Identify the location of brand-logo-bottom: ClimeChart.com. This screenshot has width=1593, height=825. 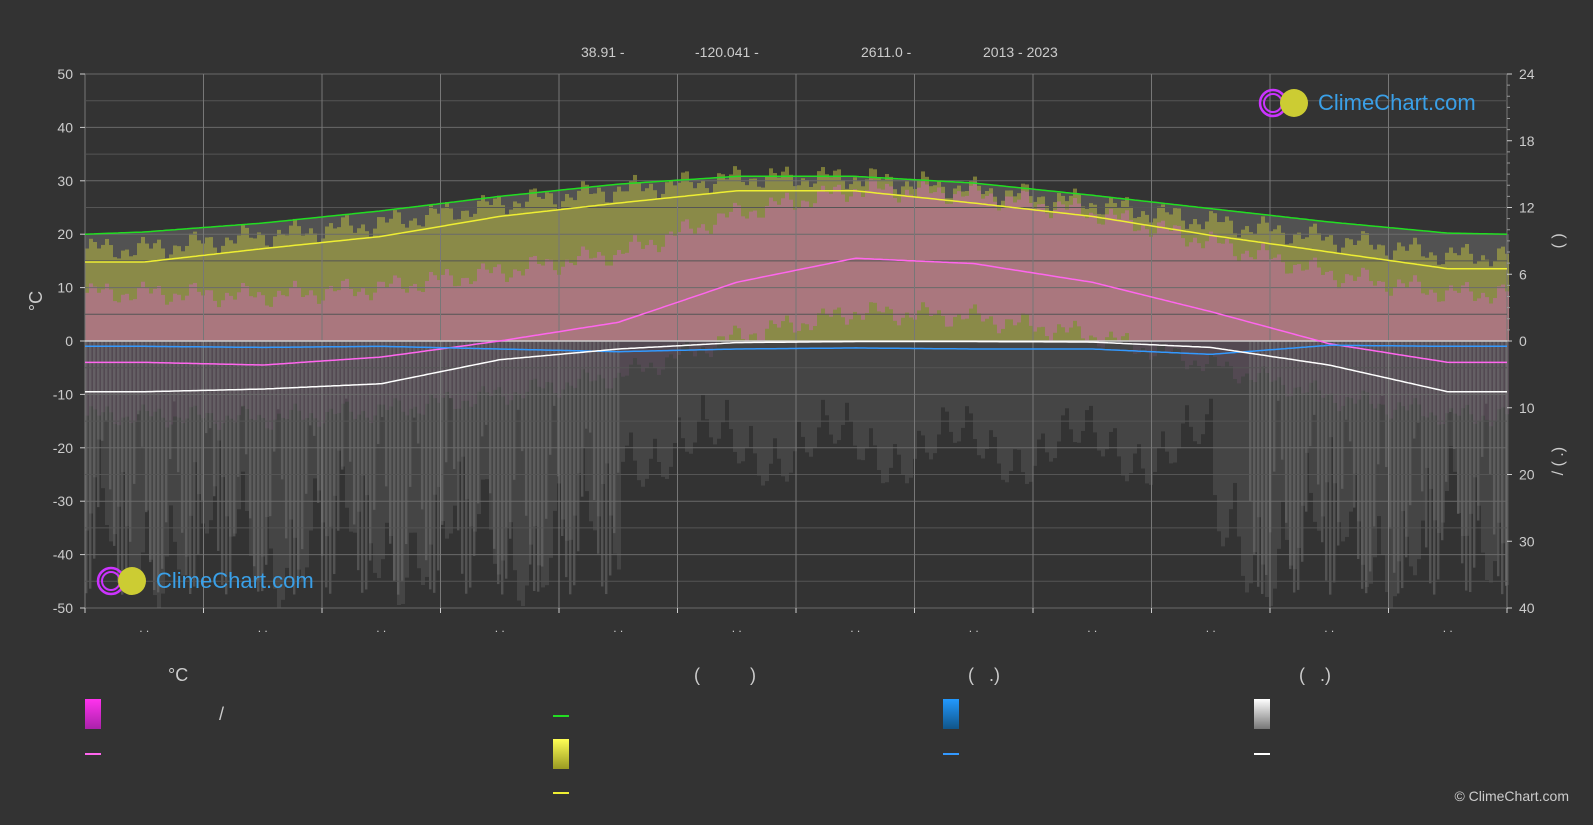
(205, 581).